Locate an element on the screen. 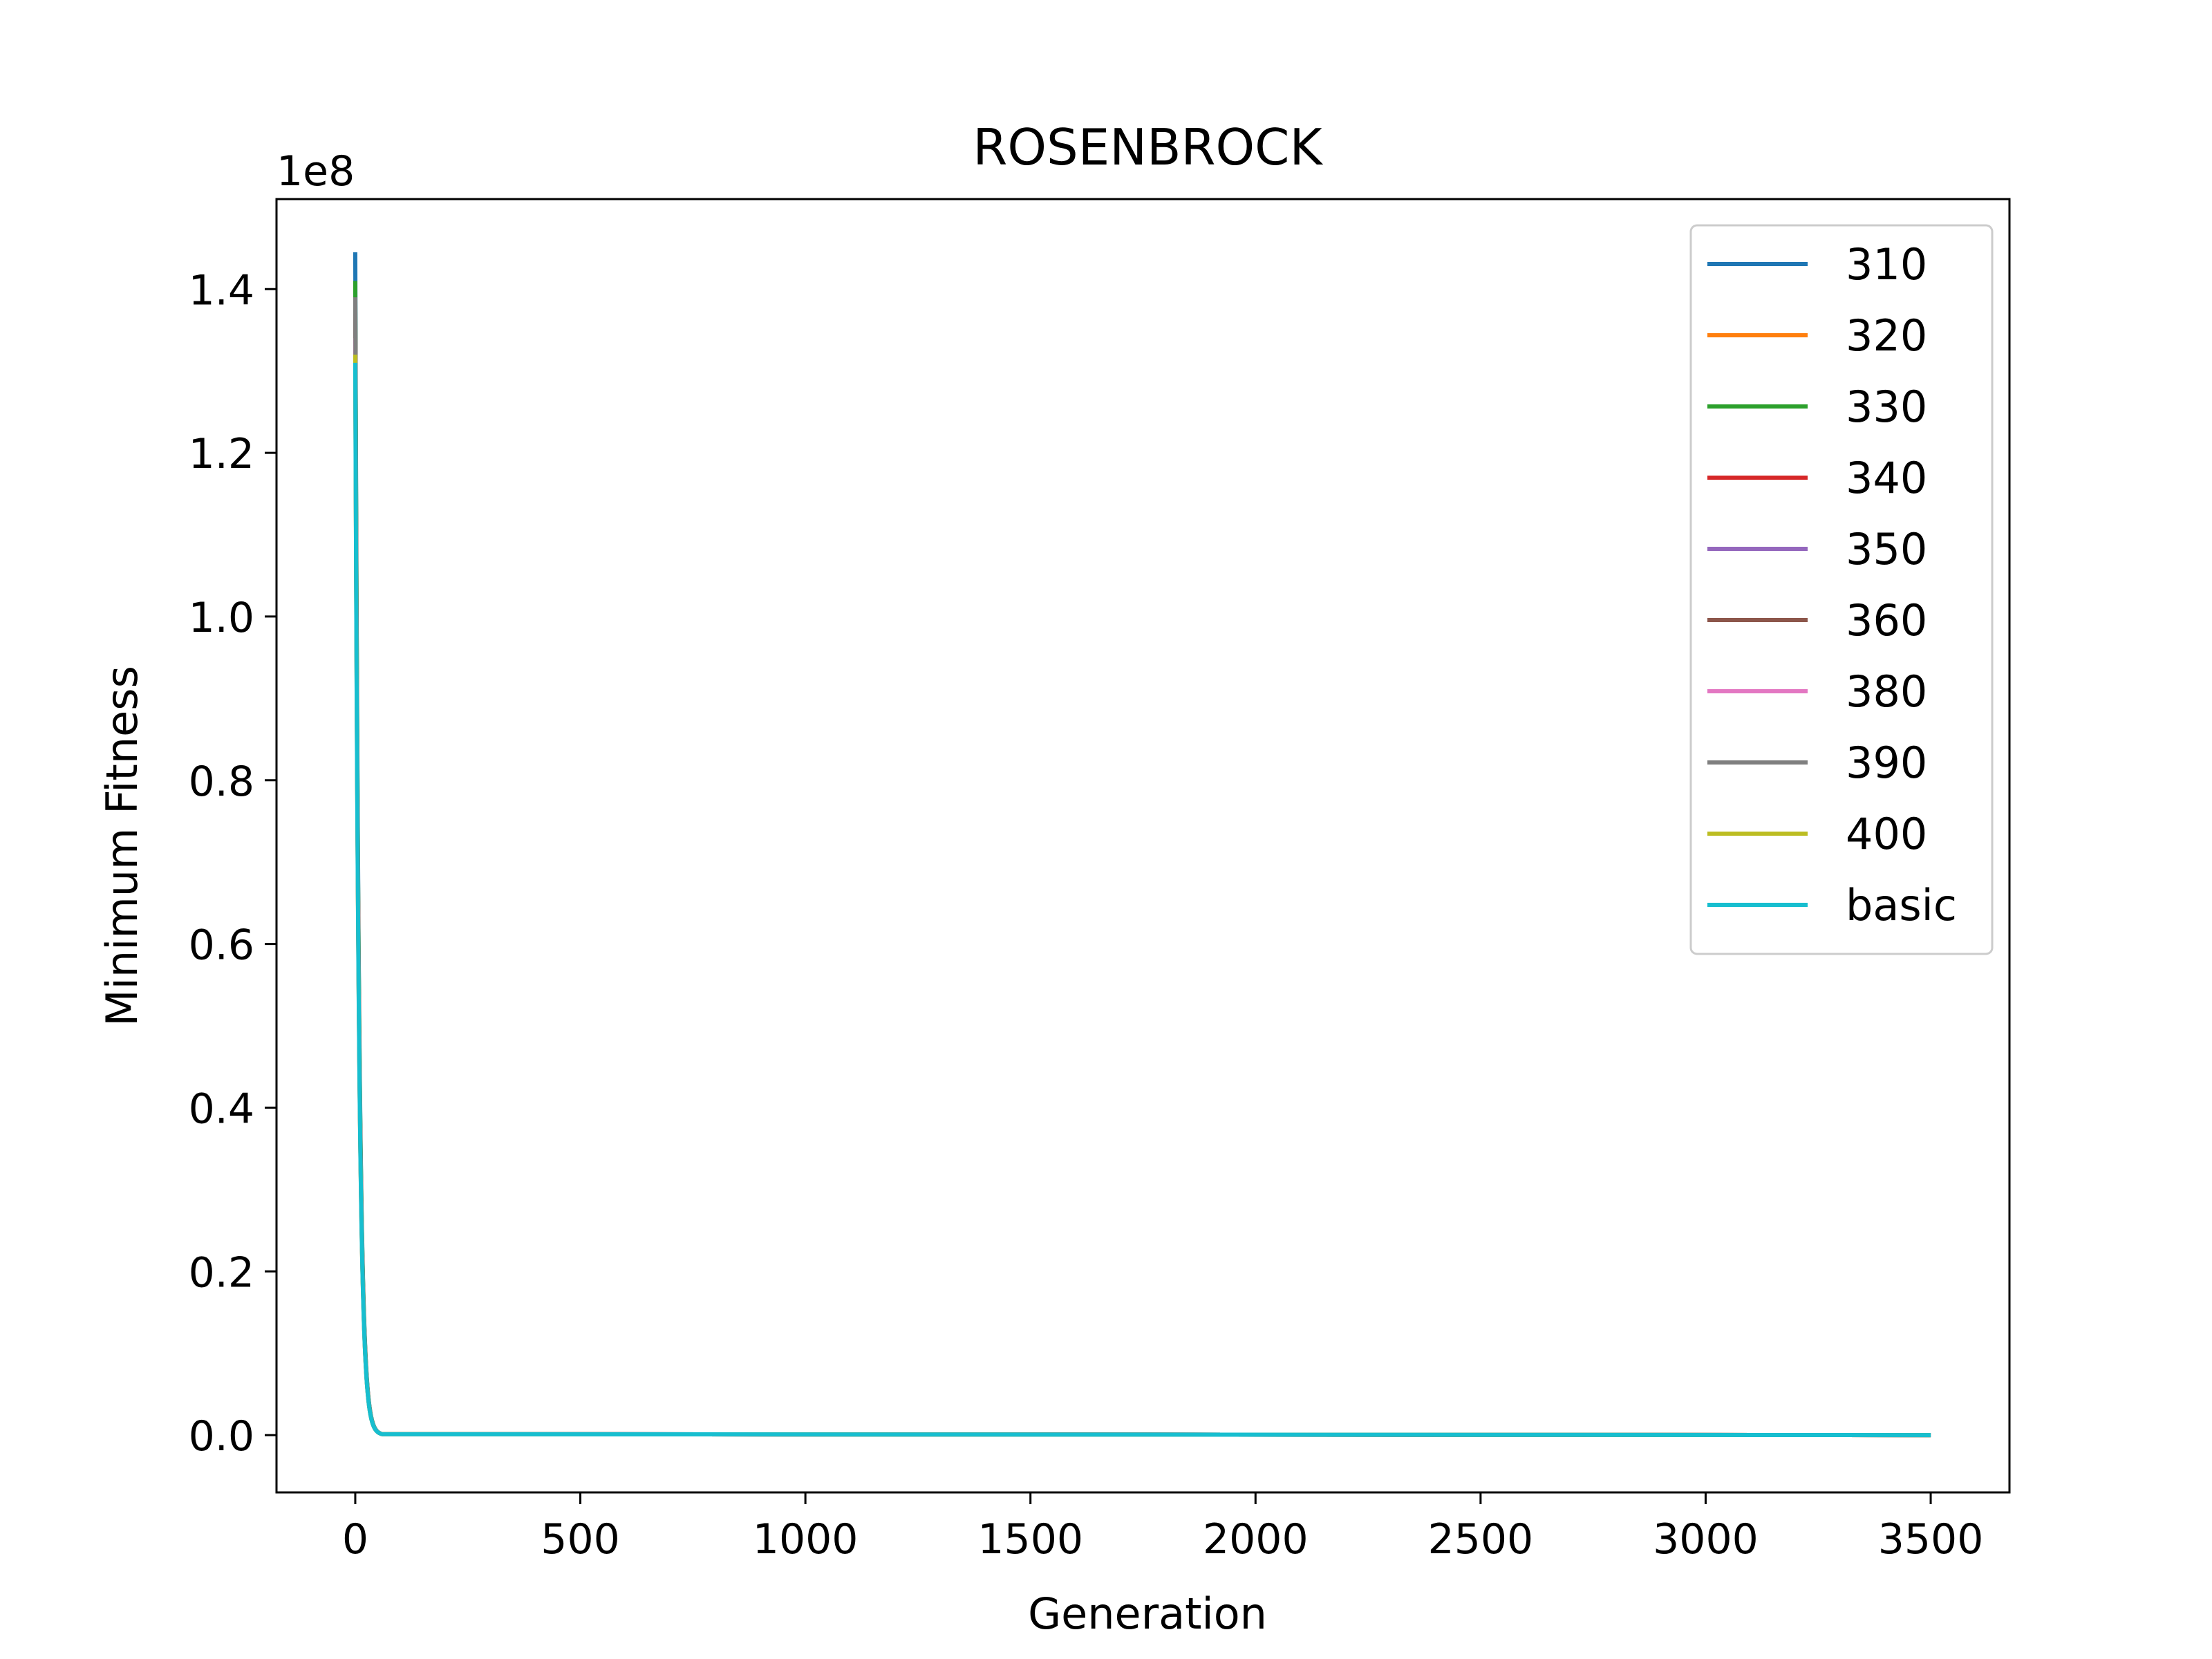 The image size is (2212, 1659). legend-label: 330 is located at coordinates (1886, 407).